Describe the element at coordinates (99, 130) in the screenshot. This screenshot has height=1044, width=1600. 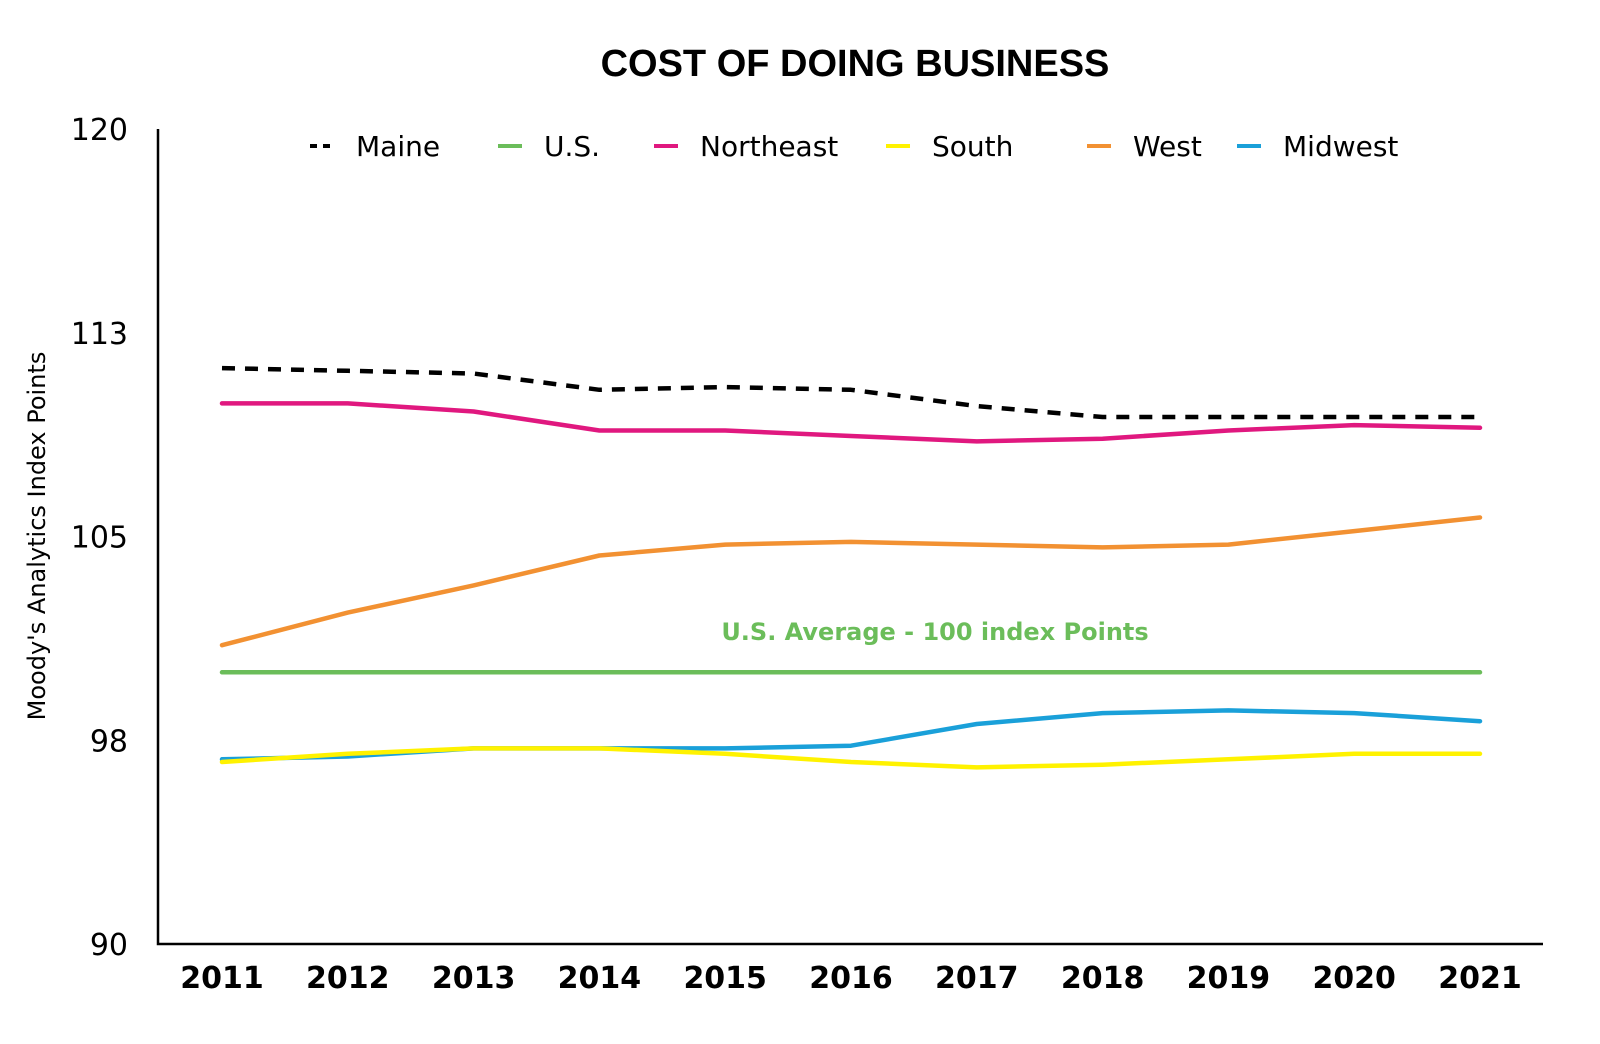
I see `y-tick-label: 120` at that location.